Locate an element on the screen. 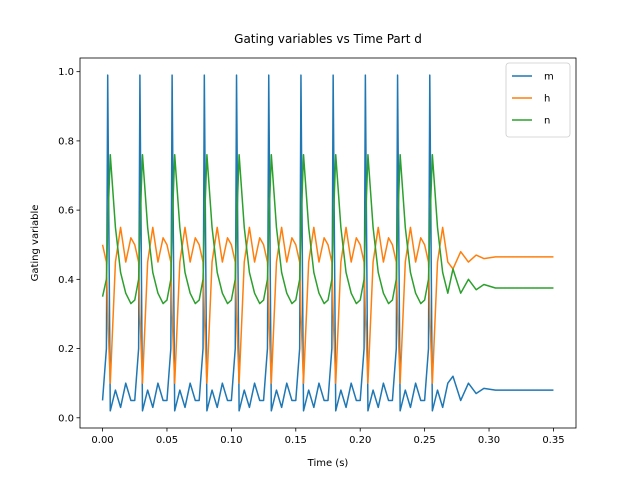  x-tick-label: 0.20 is located at coordinates (360, 440).